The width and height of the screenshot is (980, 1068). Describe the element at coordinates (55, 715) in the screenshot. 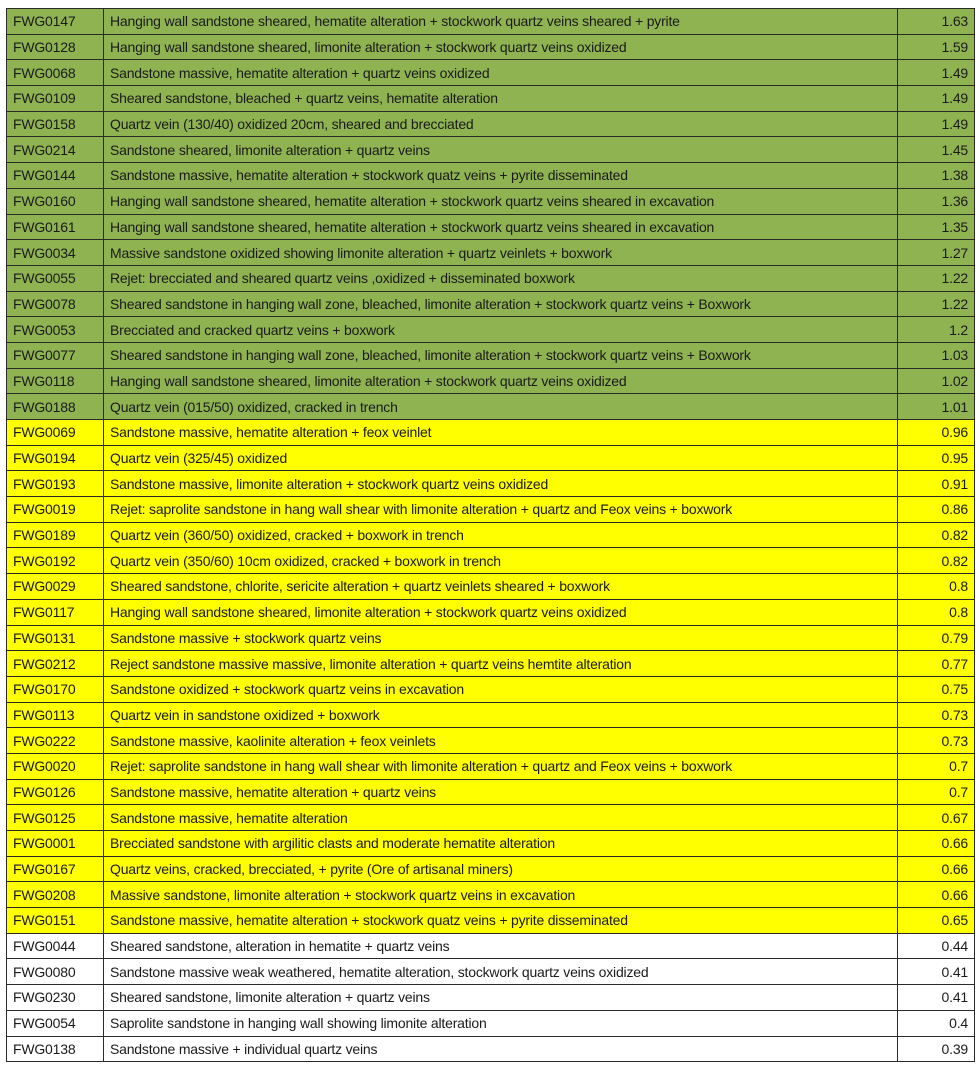

I see `sample-id-cell: FWG0113` at that location.